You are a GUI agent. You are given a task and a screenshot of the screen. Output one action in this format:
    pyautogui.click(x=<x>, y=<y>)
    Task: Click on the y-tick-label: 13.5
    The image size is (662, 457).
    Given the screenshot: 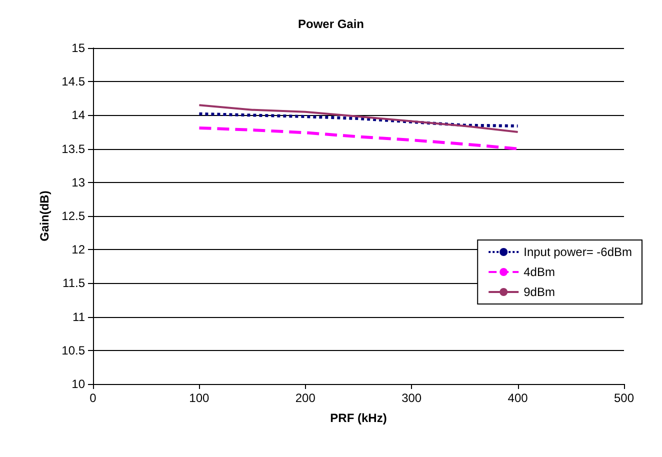 What is the action you would take?
    pyautogui.click(x=74, y=149)
    